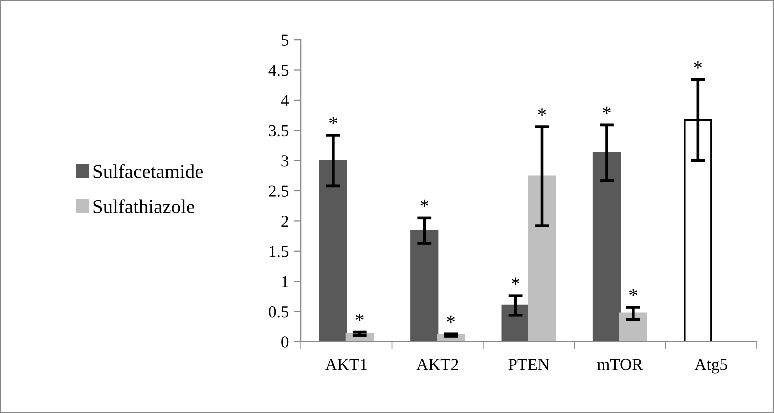 This screenshot has width=774, height=413. Describe the element at coordinates (529, 364) in the screenshot. I see `x-tick-label: PTEN` at that location.